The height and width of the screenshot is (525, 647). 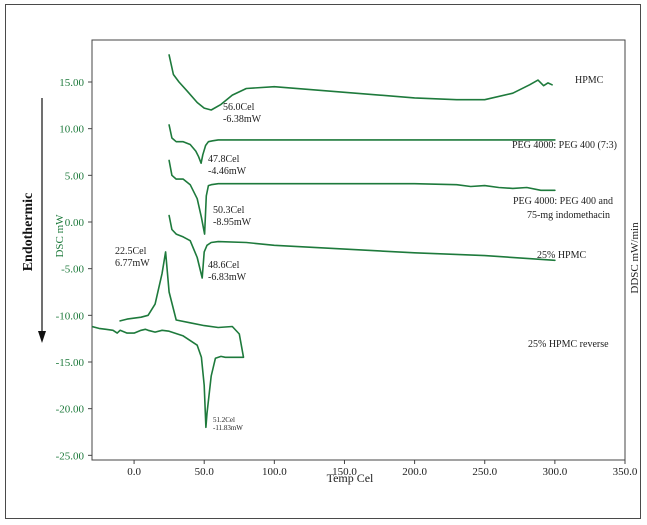 I want to click on y-tick-label: -5.00, so click(x=72, y=270).